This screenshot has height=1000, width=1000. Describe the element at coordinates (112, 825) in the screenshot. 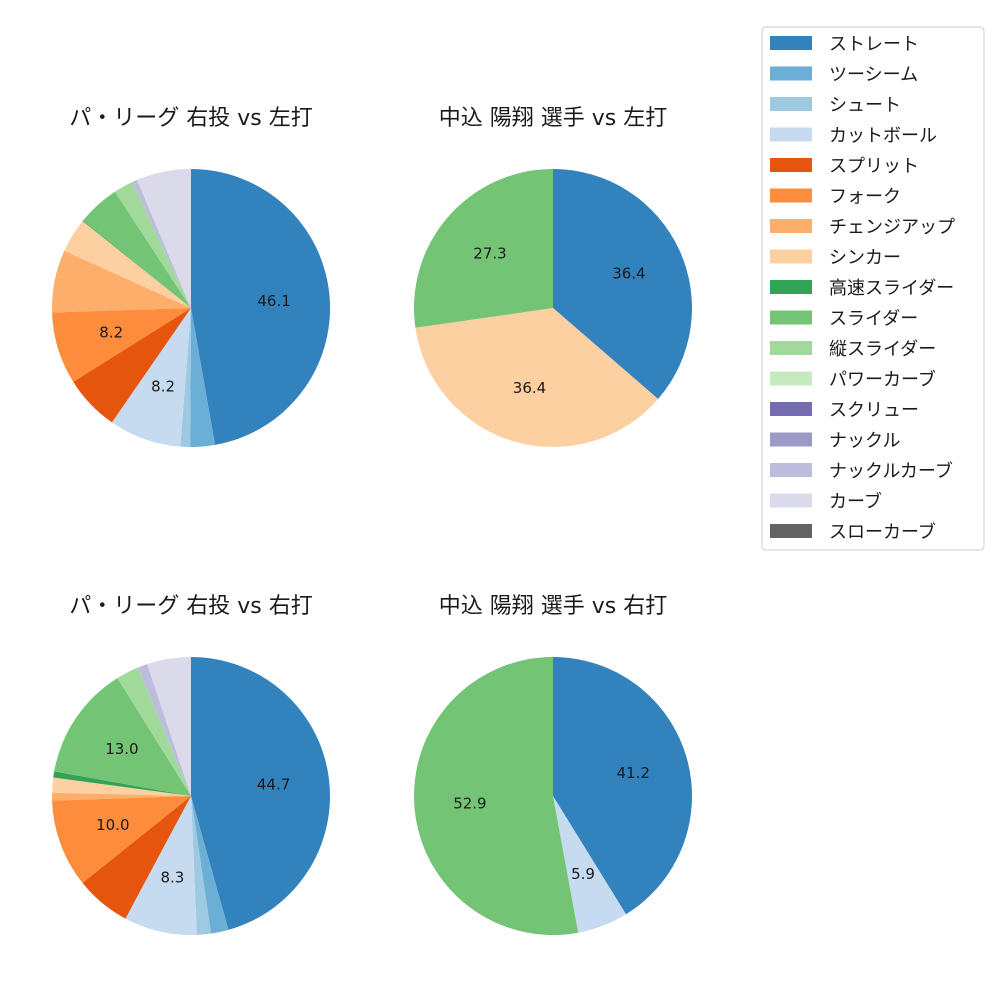

I see `slice-value-label: 10.0` at that location.